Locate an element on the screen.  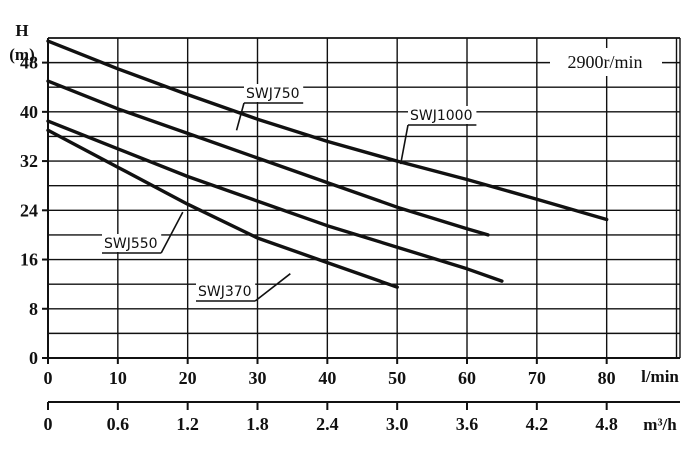
x-tick-label-m3h: 2.4 is located at coordinates (327, 424).